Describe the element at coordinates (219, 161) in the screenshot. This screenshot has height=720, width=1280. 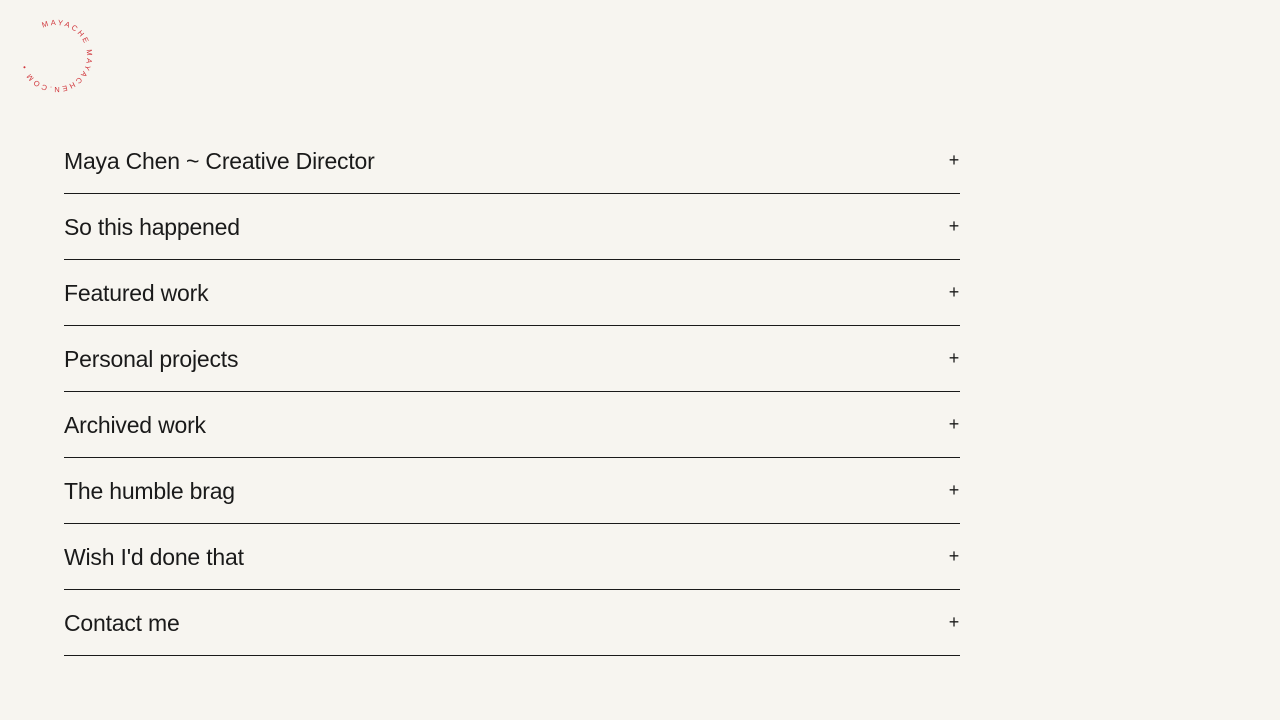
I see `accordion-label: Maya Chen ~ Creative Director` at that location.